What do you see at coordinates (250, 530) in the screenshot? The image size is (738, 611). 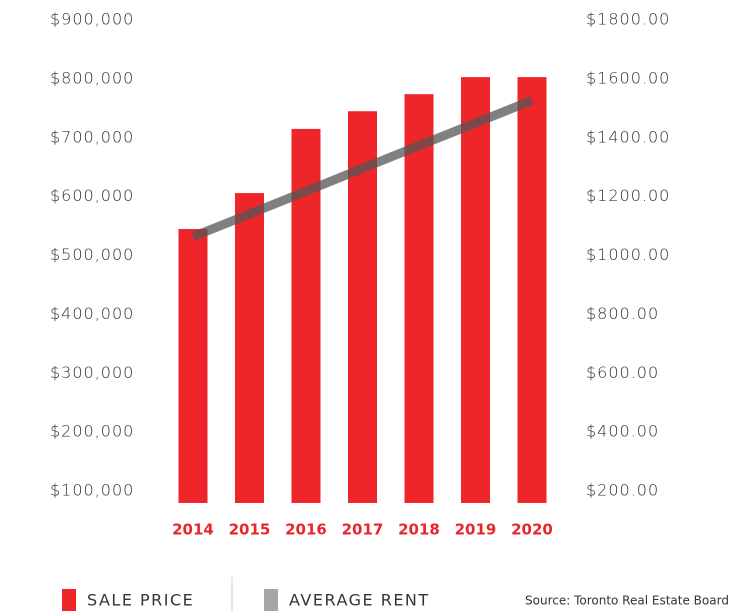 I see `x-tick-label: 2015` at bounding box center [250, 530].